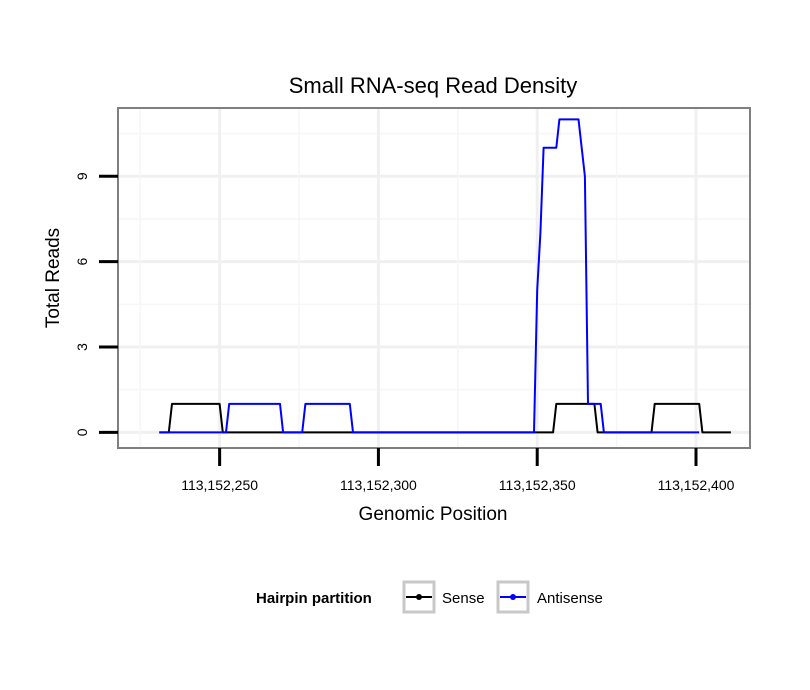 This screenshot has width=810, height=690. What do you see at coordinates (219, 485) in the screenshot?
I see `x-tick-label: 113,152,250` at bounding box center [219, 485].